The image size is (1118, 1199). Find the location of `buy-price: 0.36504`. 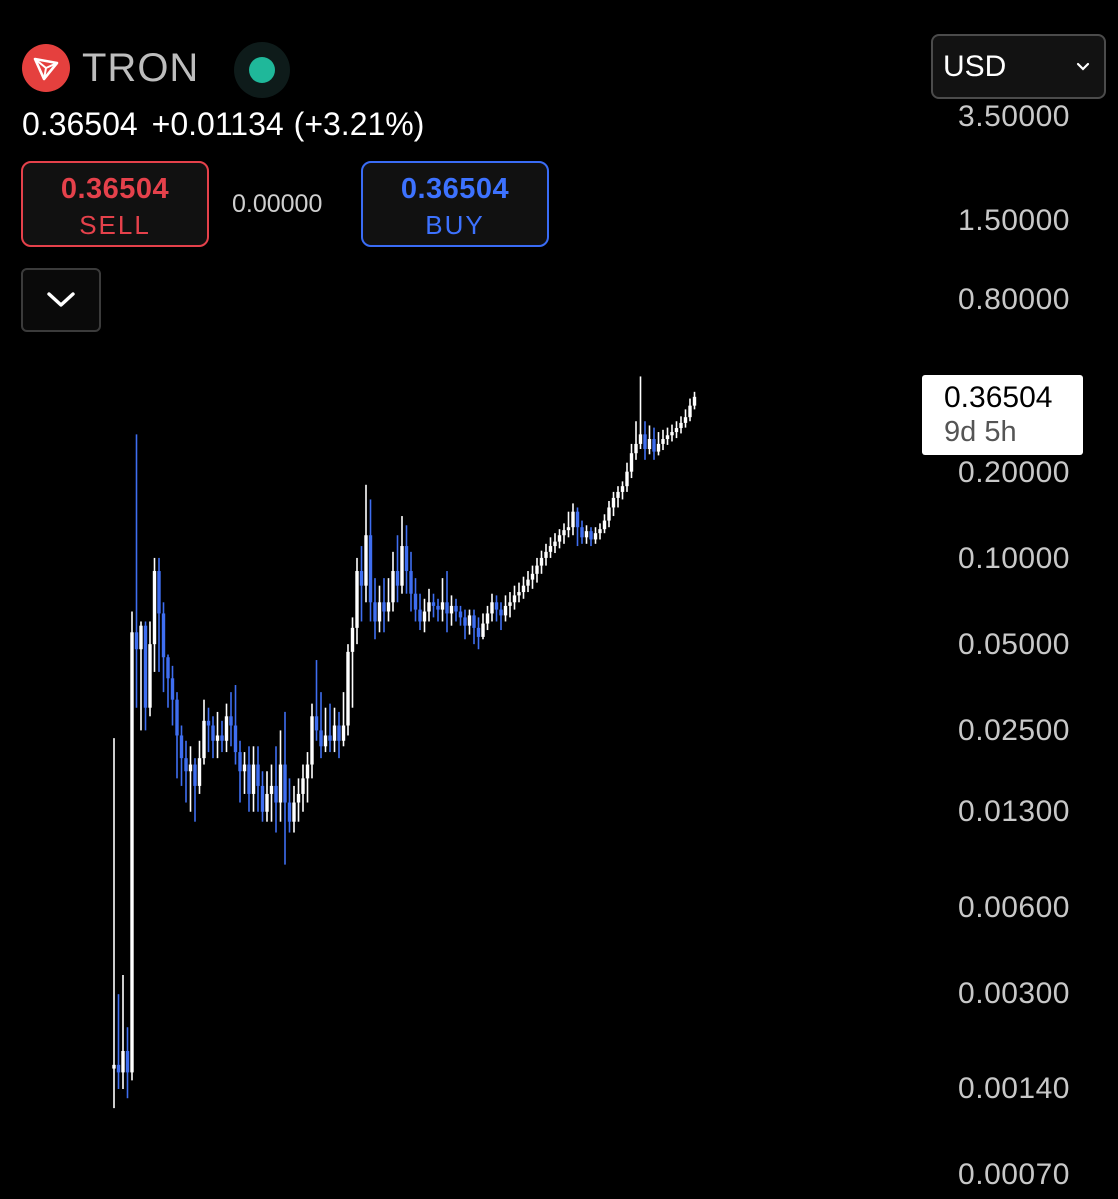

buy-price: 0.36504 is located at coordinates (455, 189).